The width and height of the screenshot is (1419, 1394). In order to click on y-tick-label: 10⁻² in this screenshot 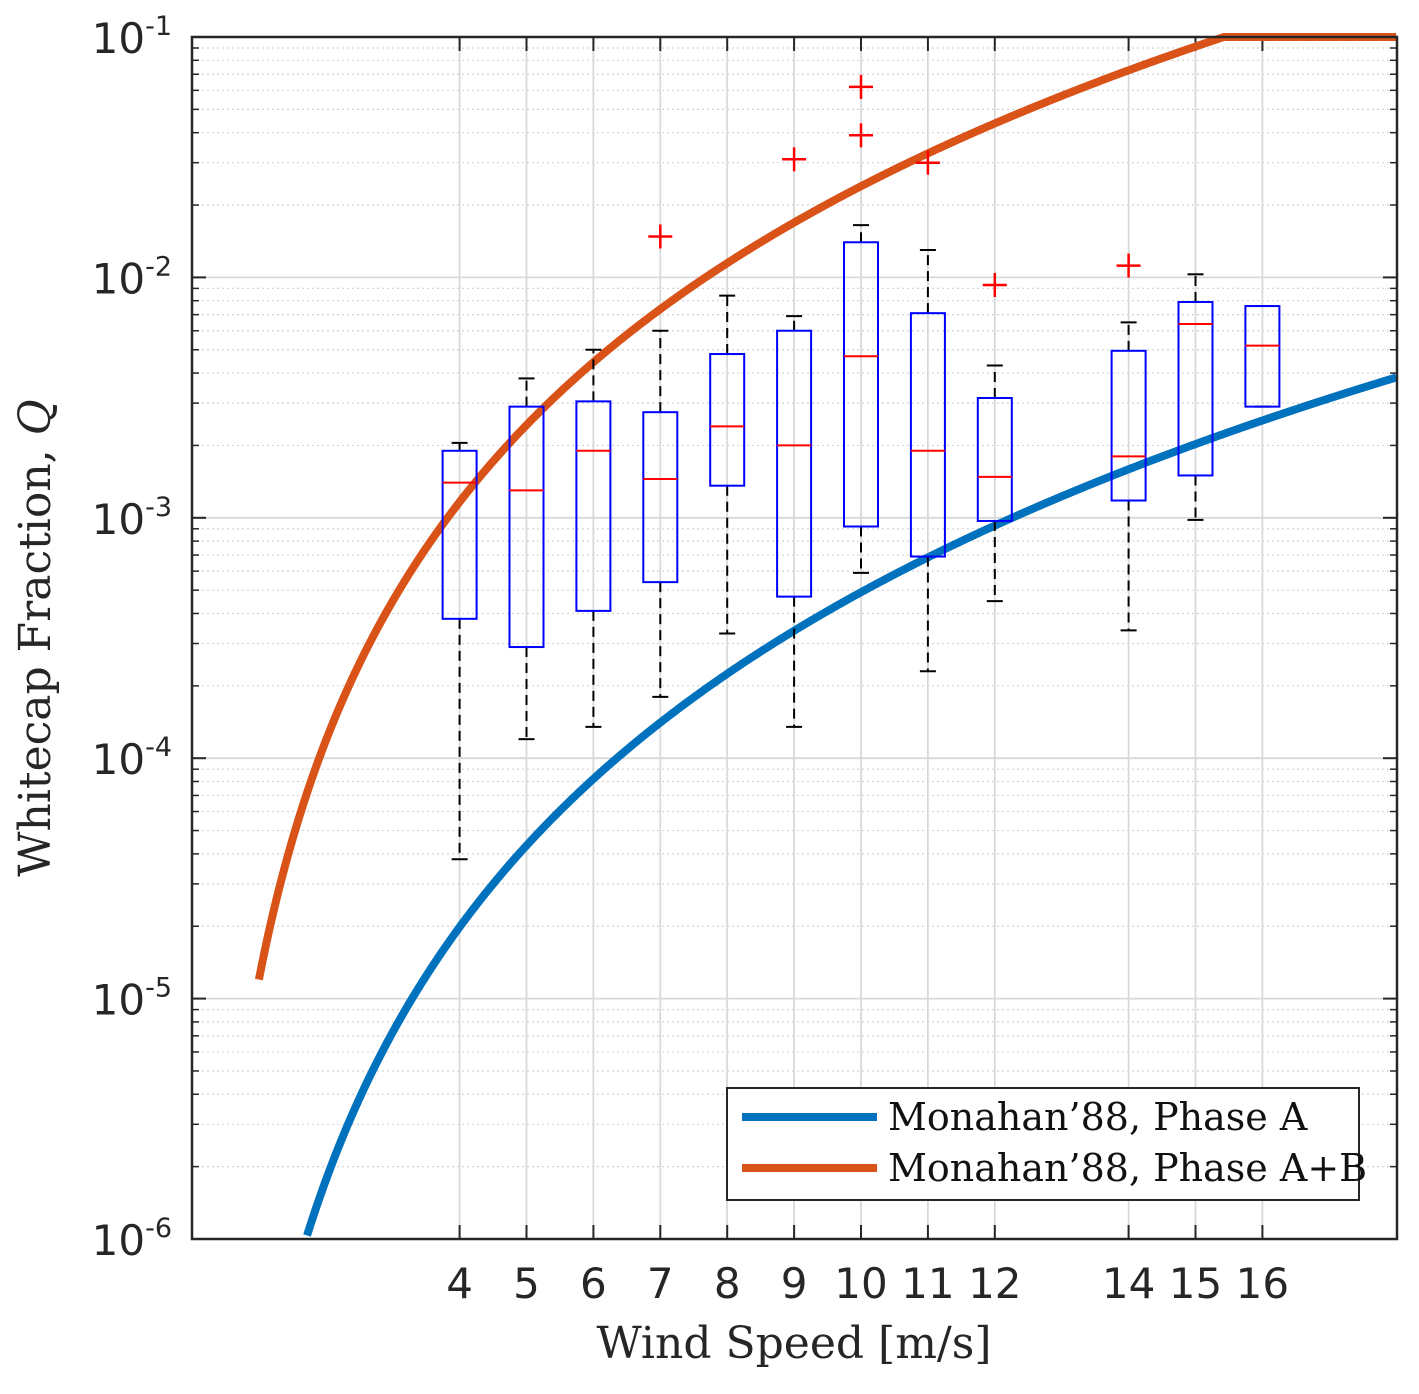, I will do `click(132, 277)`.